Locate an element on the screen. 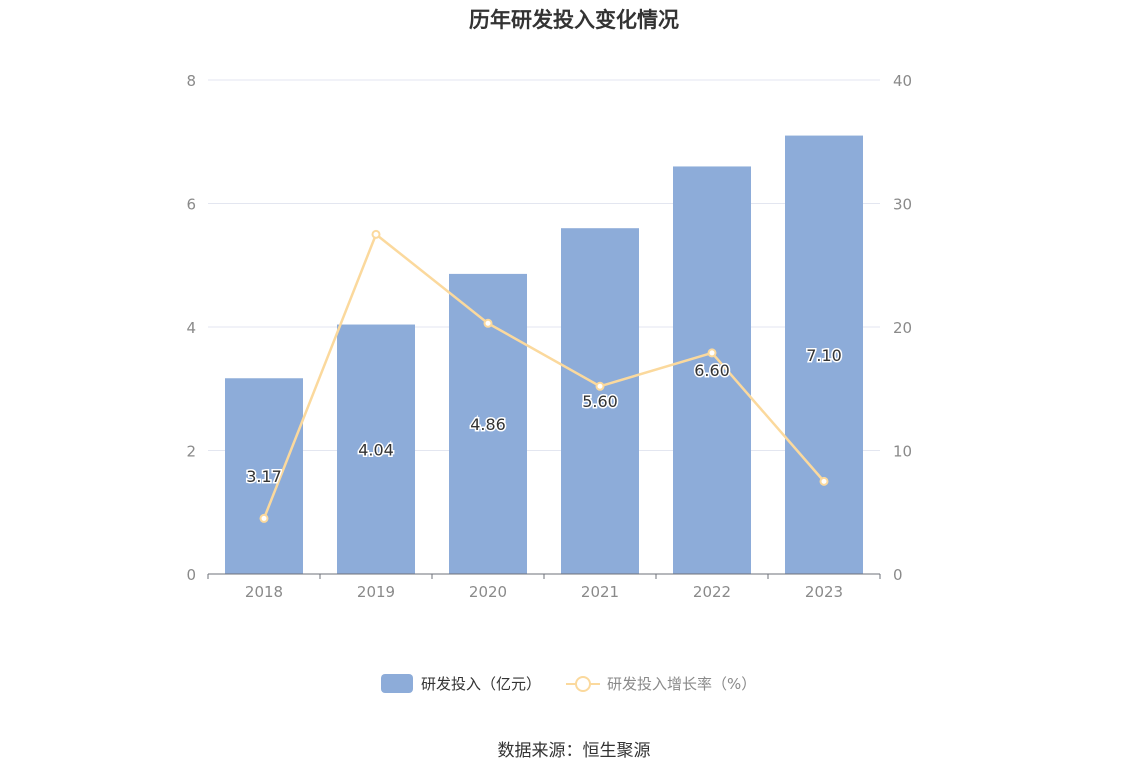  data-source: 数据来源：恒生聚源 is located at coordinates (574, 751).